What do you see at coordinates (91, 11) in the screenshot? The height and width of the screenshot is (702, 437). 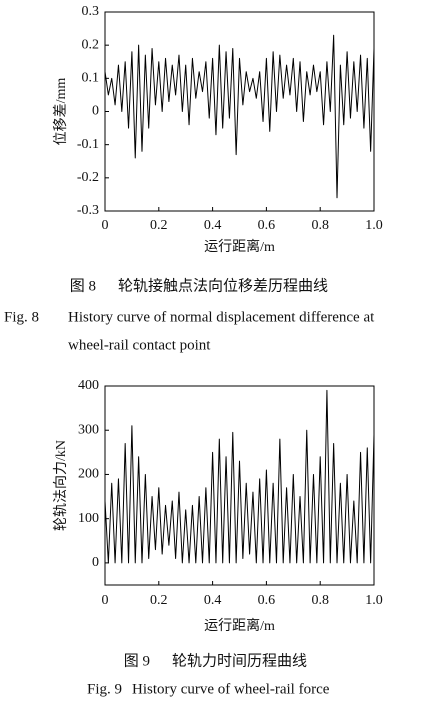 I see `y-tick-label: 0.3` at bounding box center [91, 11].